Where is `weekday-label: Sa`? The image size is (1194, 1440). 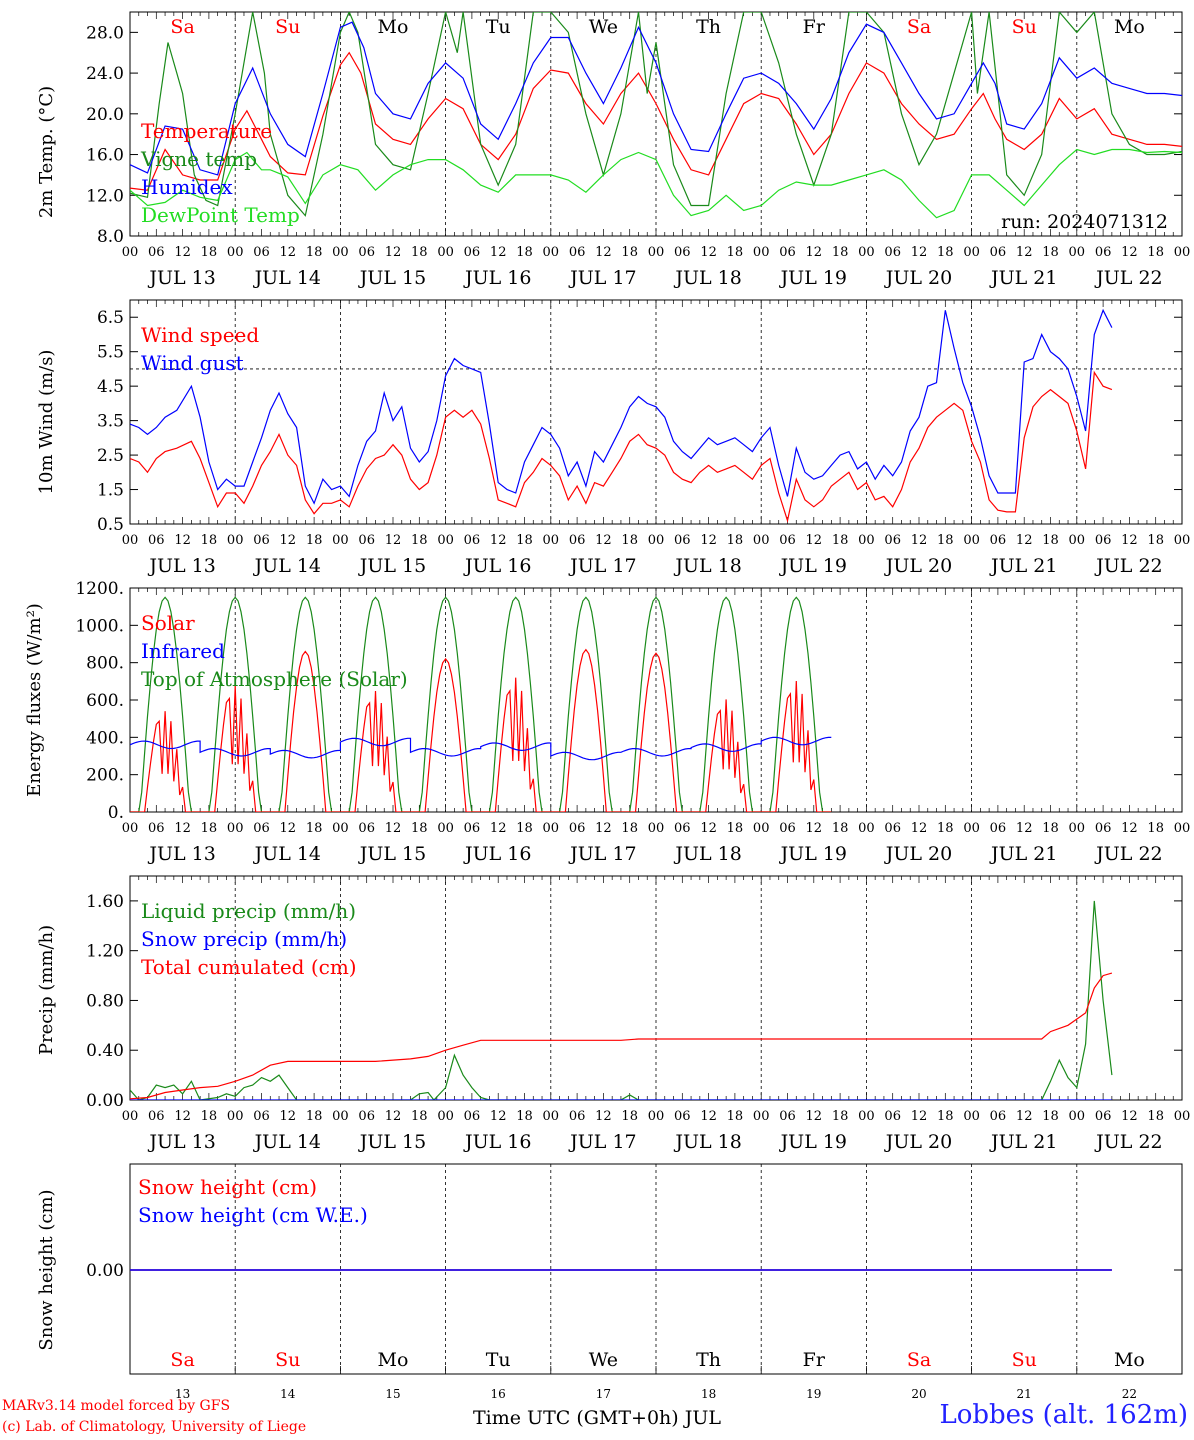 weekday-label: Sa is located at coordinates (919, 27).